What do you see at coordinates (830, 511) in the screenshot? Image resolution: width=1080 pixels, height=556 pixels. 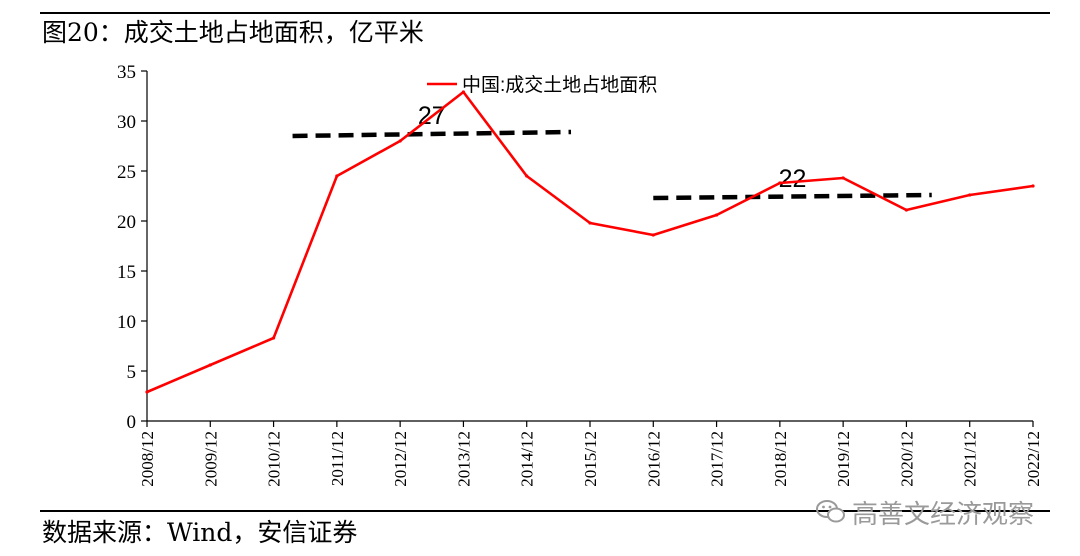 I see `wechat-icon` at bounding box center [830, 511].